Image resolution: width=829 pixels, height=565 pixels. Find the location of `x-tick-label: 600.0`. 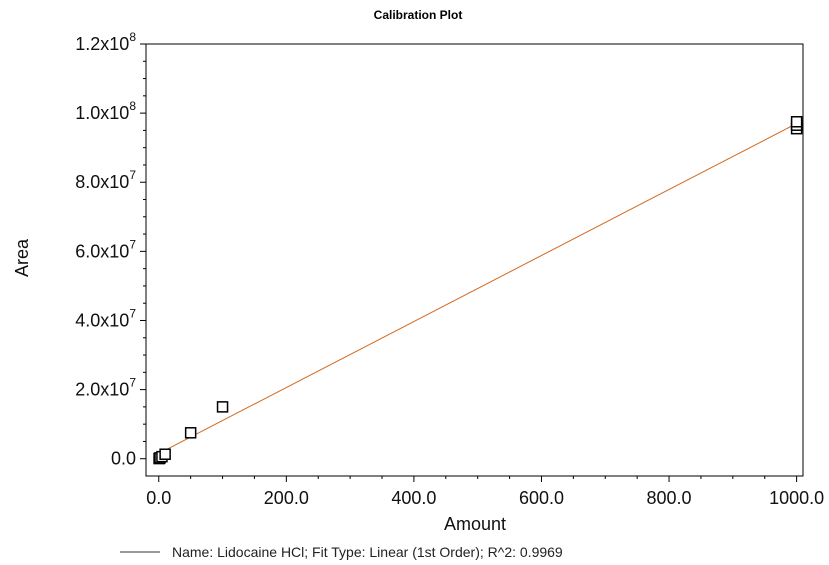

x-tick-label: 600.0 is located at coordinates (541, 498).